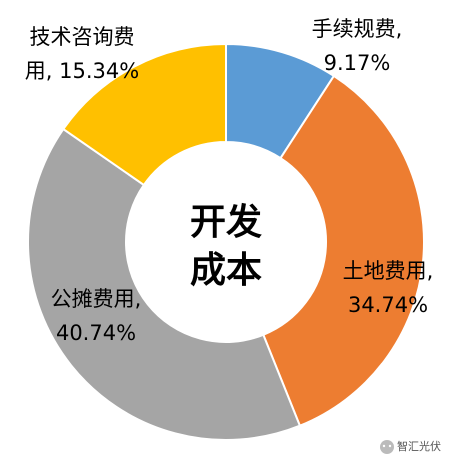 This screenshot has height=464, width=468. Describe the element at coordinates (388, 305) in the screenshot. I see `data-label: 34.74%` at that location.